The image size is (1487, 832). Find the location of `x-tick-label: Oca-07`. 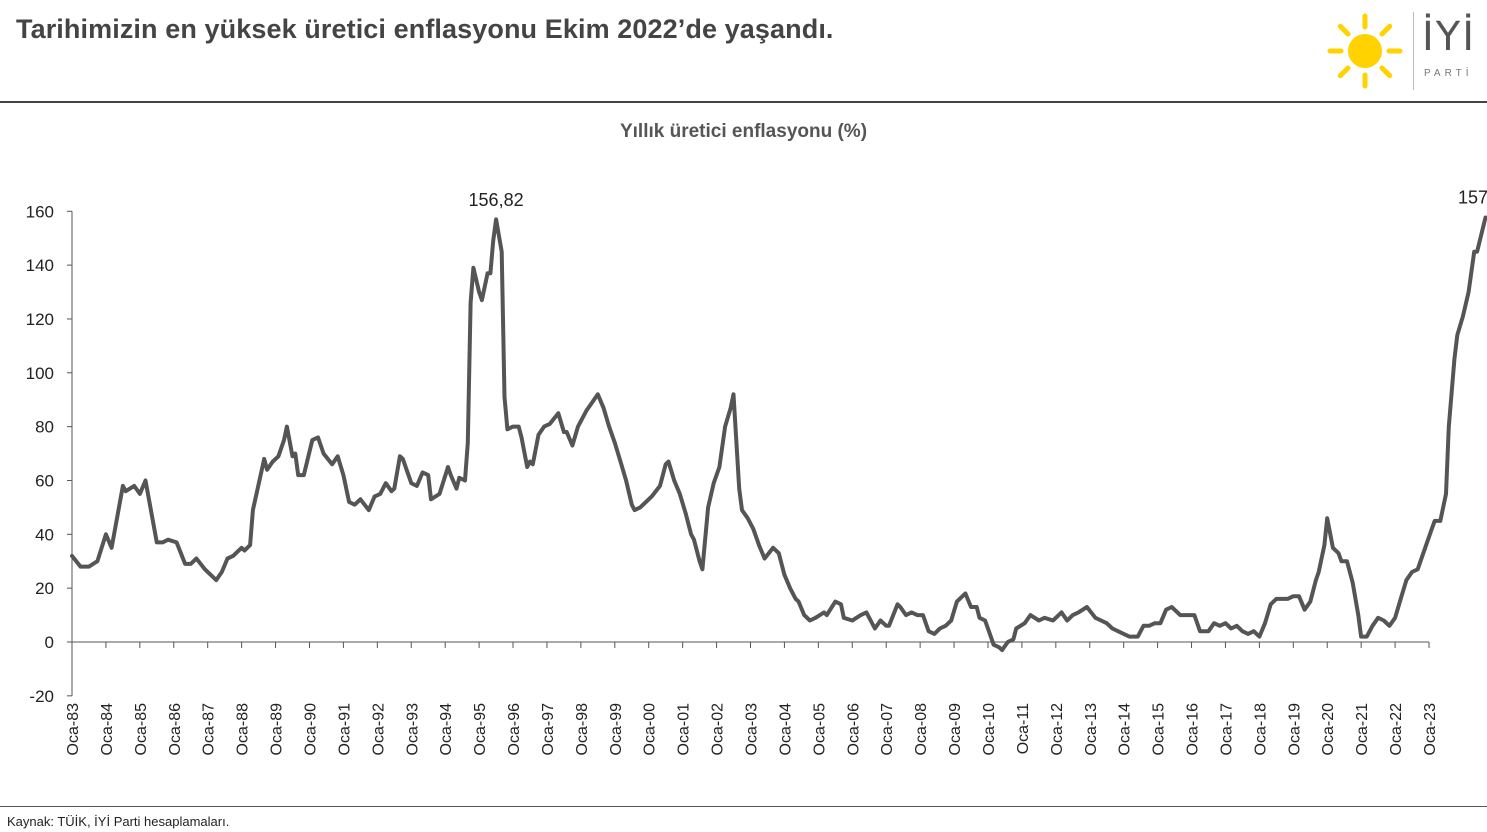

x-tick-label: Oca-07 is located at coordinates (887, 729).